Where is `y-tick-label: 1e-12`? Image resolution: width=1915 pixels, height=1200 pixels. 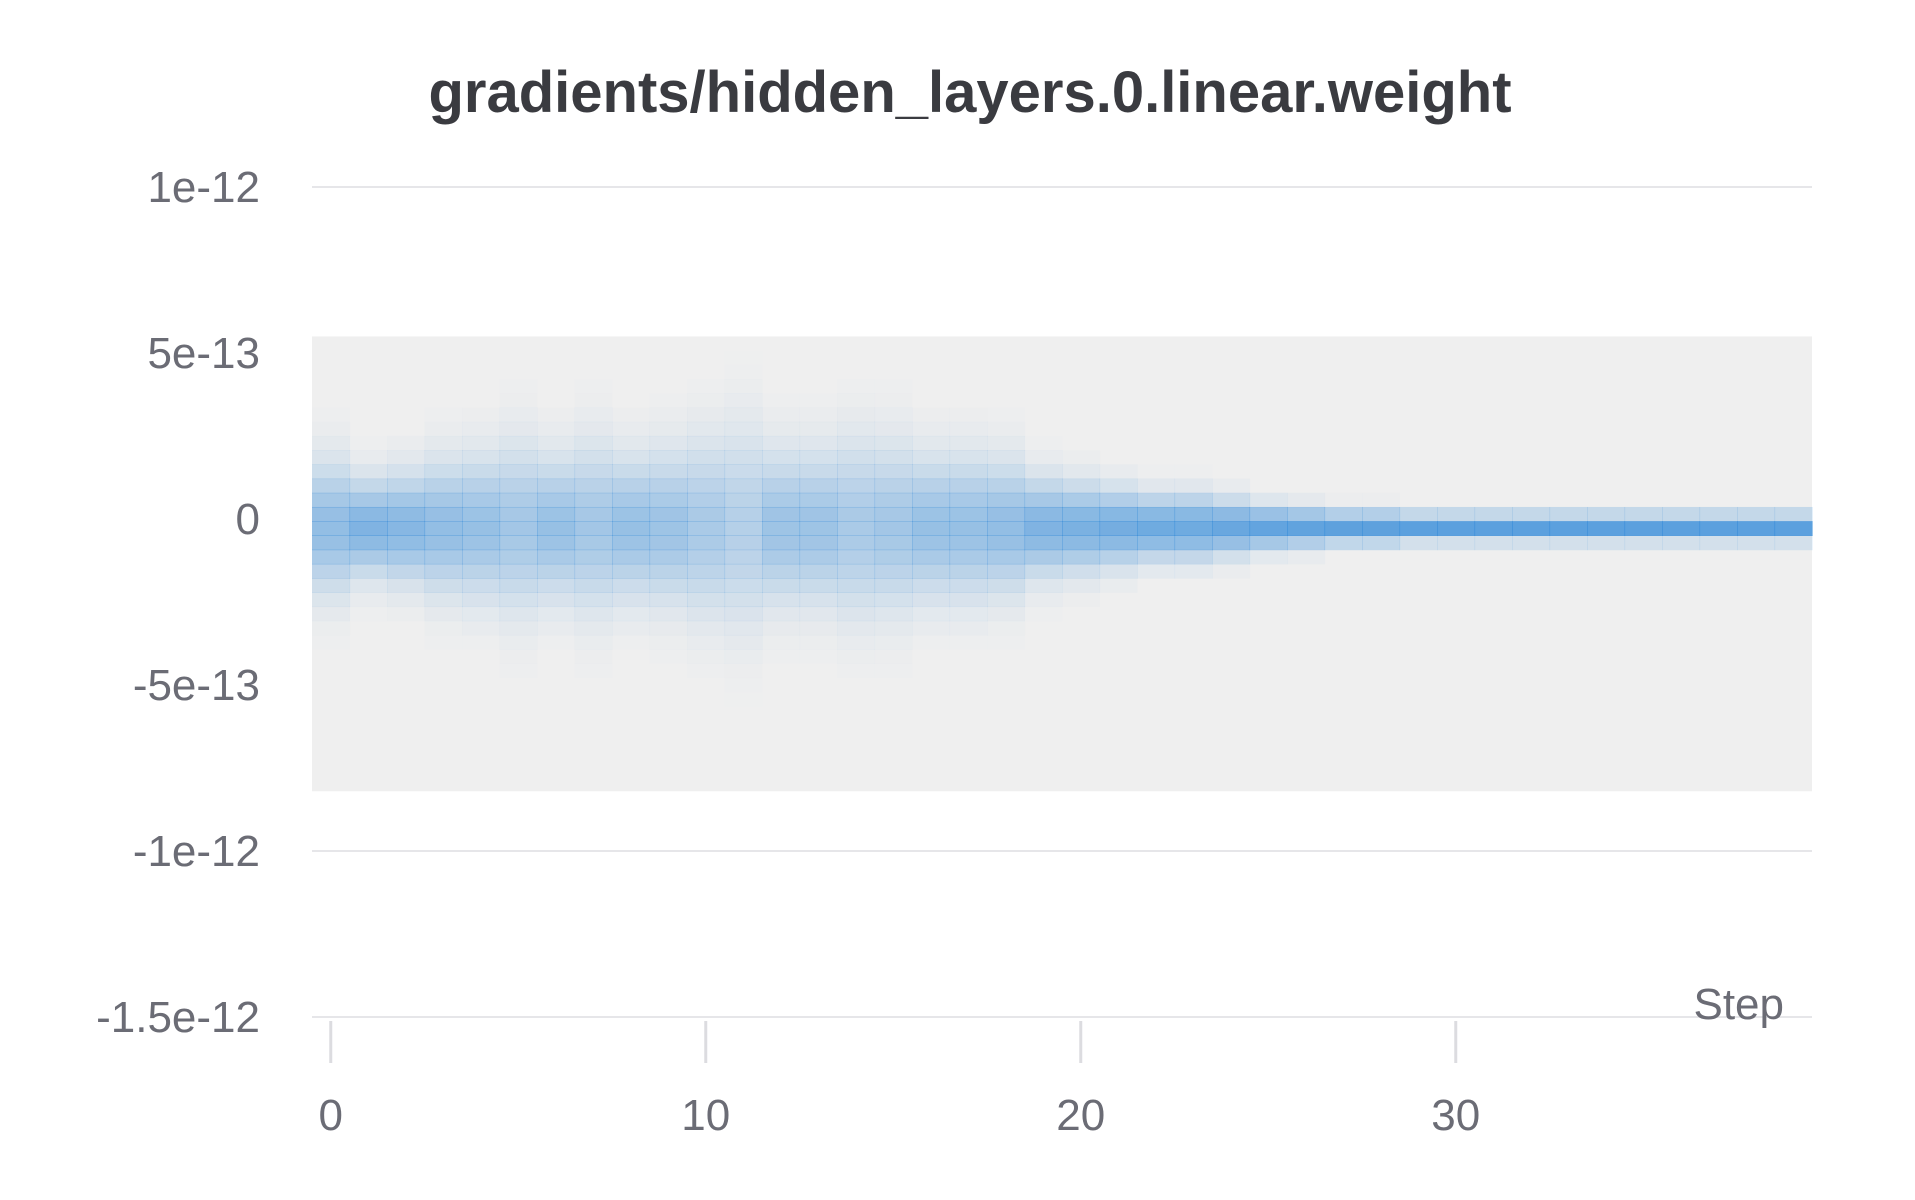 y-tick-label: 1e-12 is located at coordinates (203, 187).